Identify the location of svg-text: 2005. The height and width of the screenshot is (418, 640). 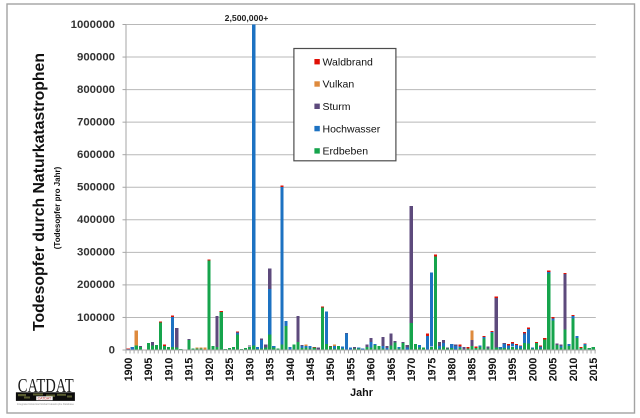
(554, 370).